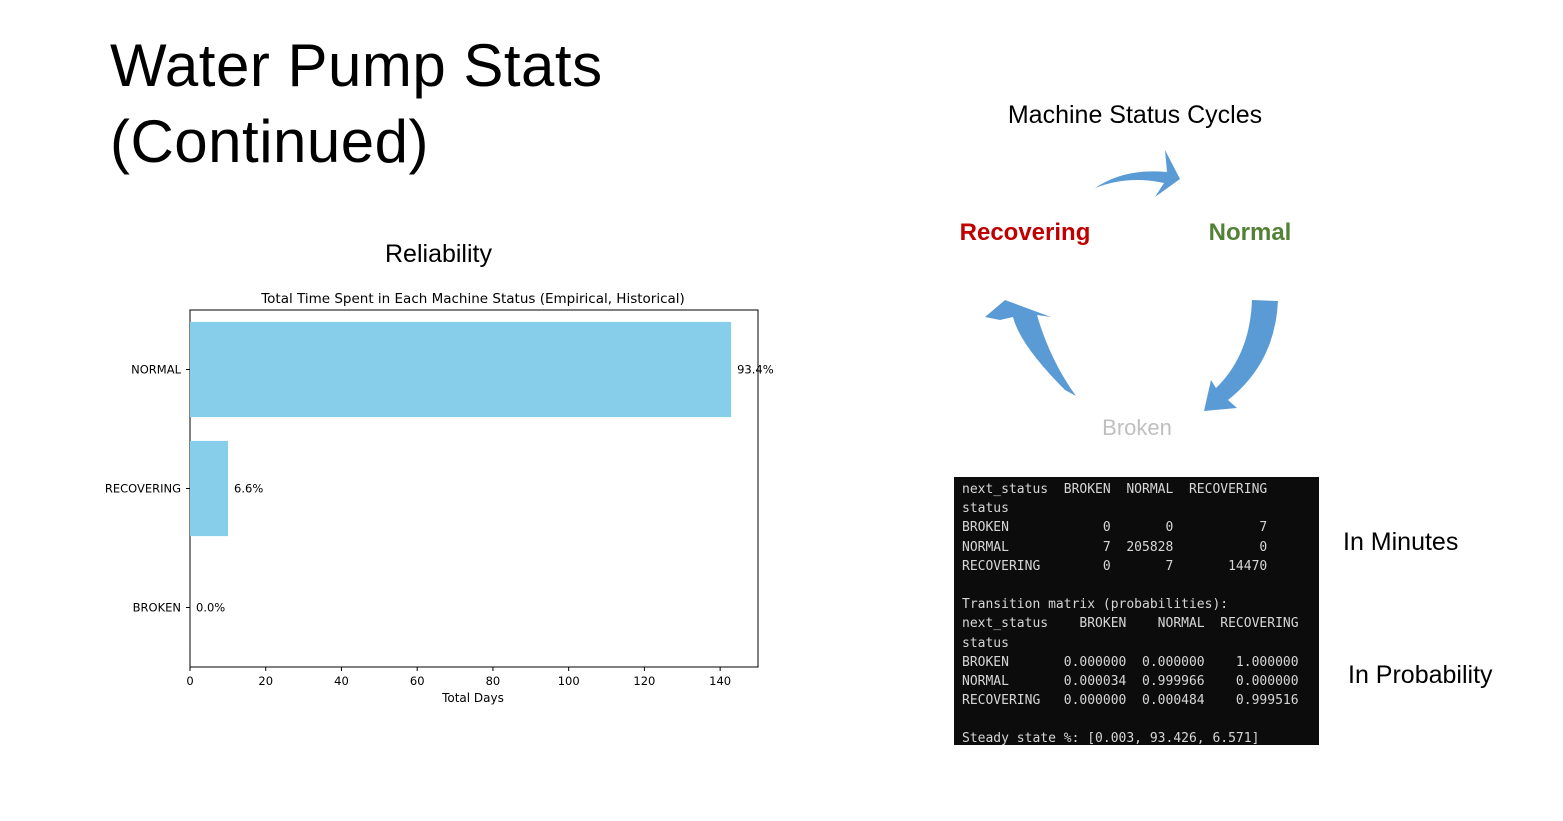  I want to click on in-probability-label: In Probability, so click(1420, 675).